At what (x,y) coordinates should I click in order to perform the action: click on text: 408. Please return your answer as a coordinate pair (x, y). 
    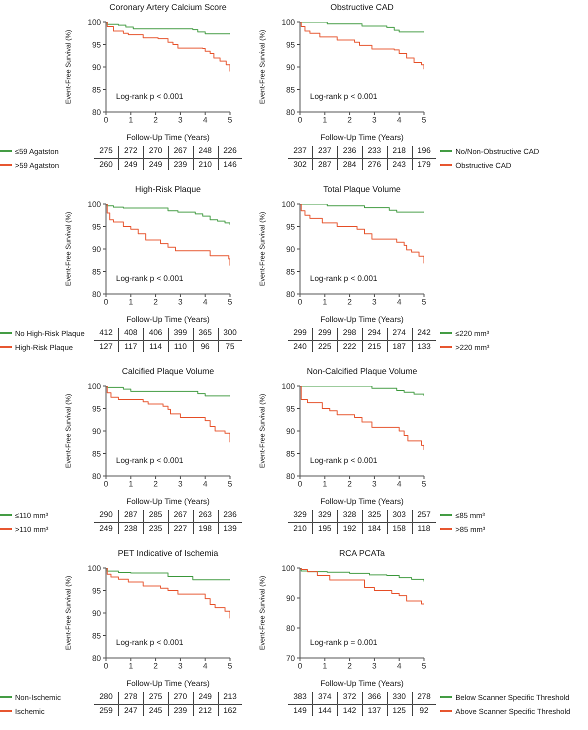
    Looking at the image, I should click on (130, 333).